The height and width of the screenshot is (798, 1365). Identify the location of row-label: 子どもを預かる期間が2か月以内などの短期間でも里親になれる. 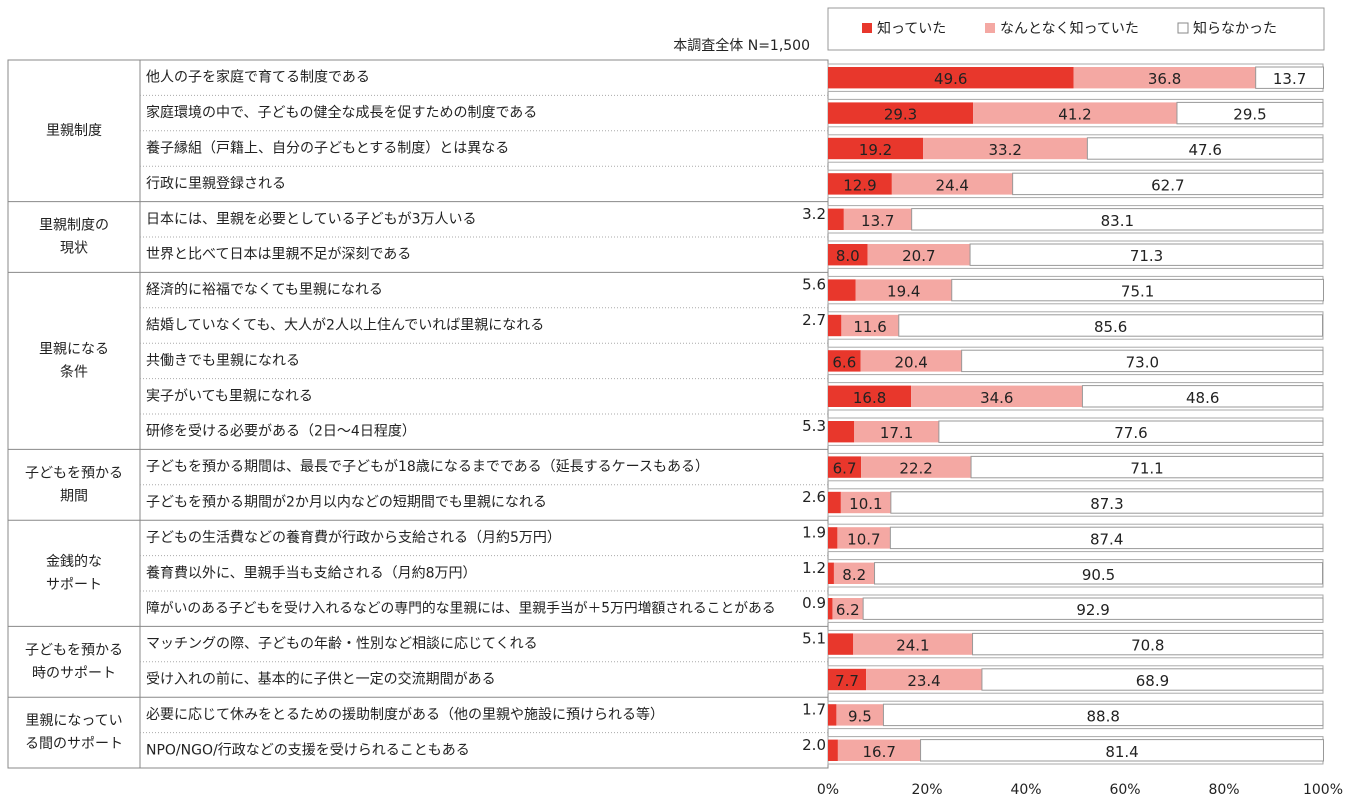
(346, 503).